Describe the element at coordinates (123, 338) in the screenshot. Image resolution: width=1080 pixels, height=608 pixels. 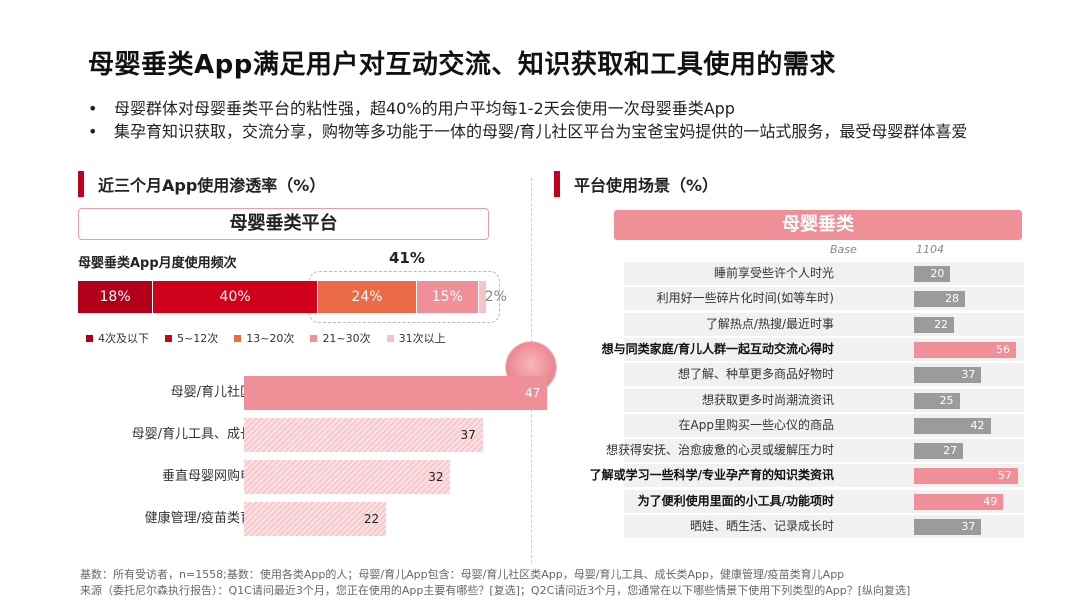
I see `legend-label: 4次及以下` at that location.